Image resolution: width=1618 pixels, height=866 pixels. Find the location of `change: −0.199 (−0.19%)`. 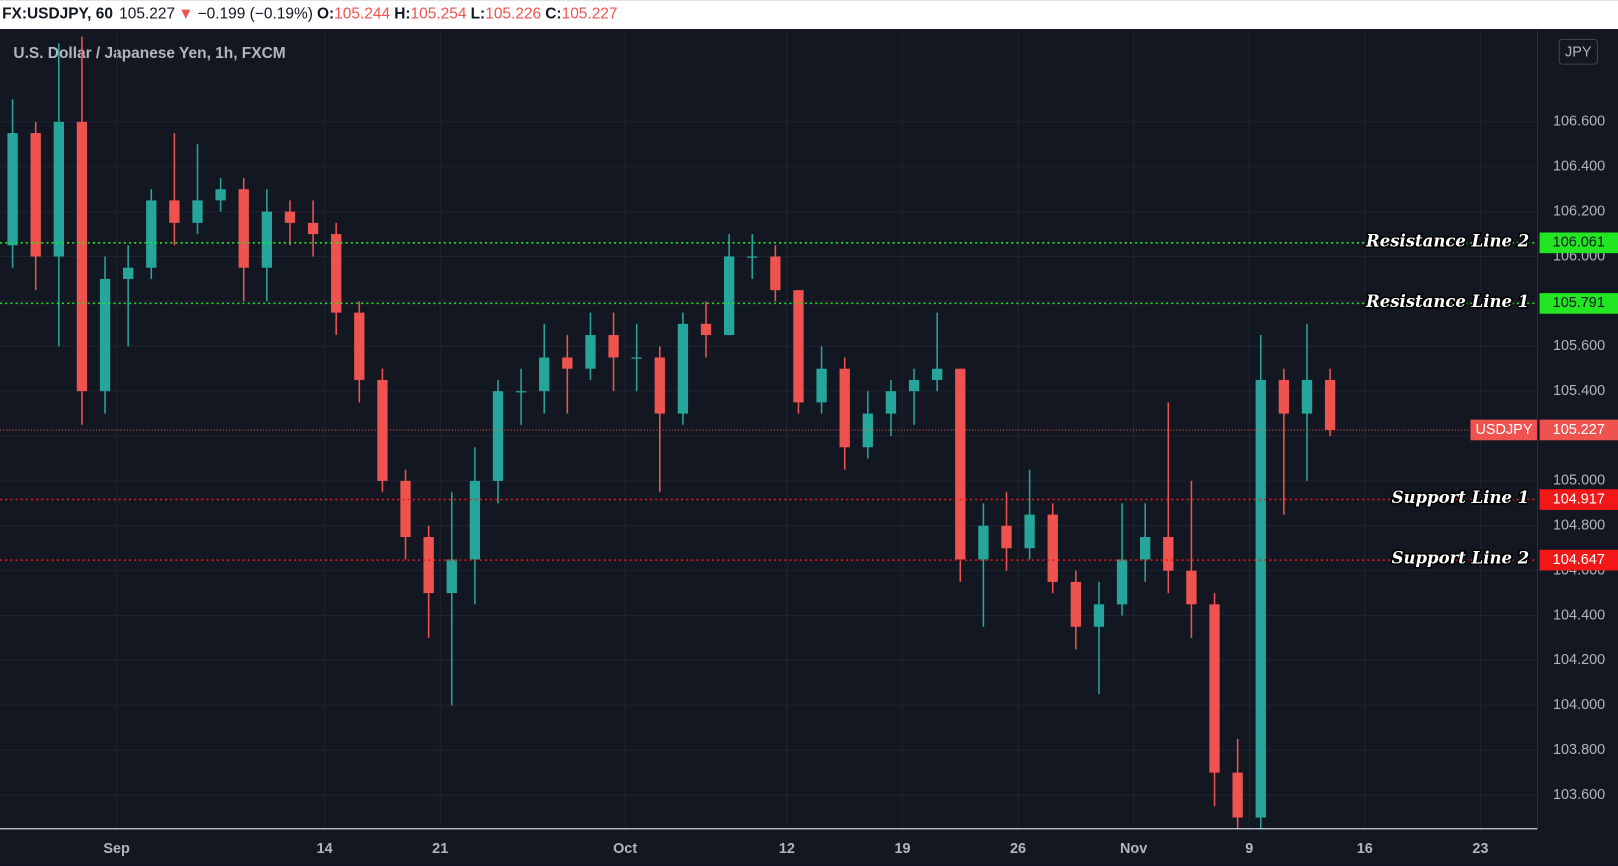

change: −0.199 (−0.19%) is located at coordinates (255, 14).